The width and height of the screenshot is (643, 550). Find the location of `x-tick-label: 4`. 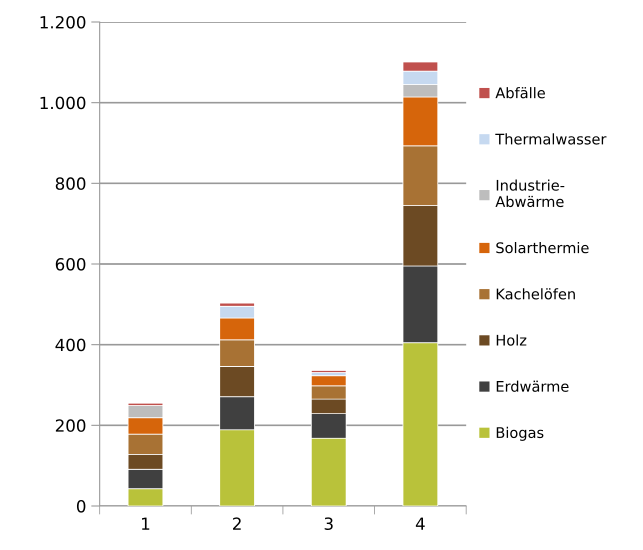

x-tick-label: 4 is located at coordinates (420, 524).